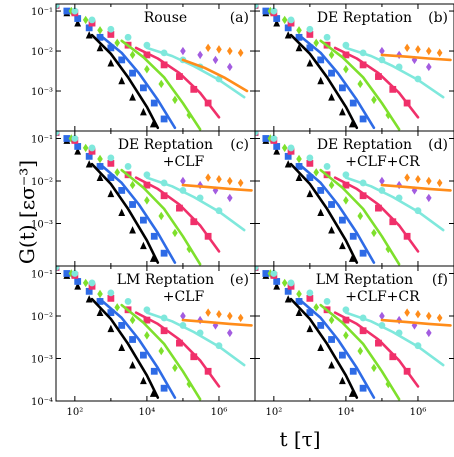  I want to click on panel-f: 10² 10⁴ 10⁶ LM Reptation+CLF+CR (f), so click(354, 341).